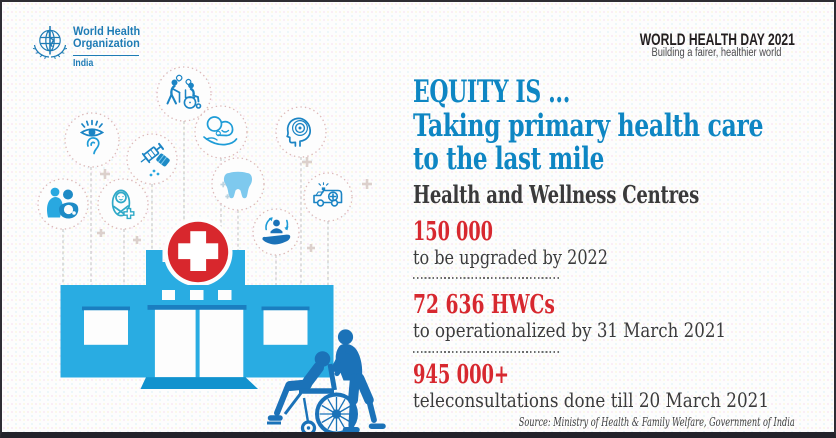  Describe the element at coordinates (508, 159) in the screenshot. I see `headline-line2: to the last mile` at that location.